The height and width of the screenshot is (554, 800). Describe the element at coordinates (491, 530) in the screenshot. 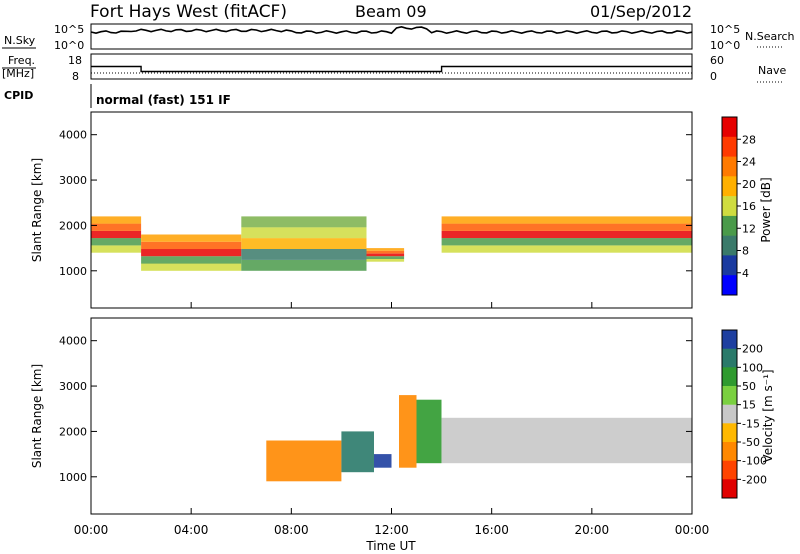

I see `x-tick-label: 16:00` at that location.